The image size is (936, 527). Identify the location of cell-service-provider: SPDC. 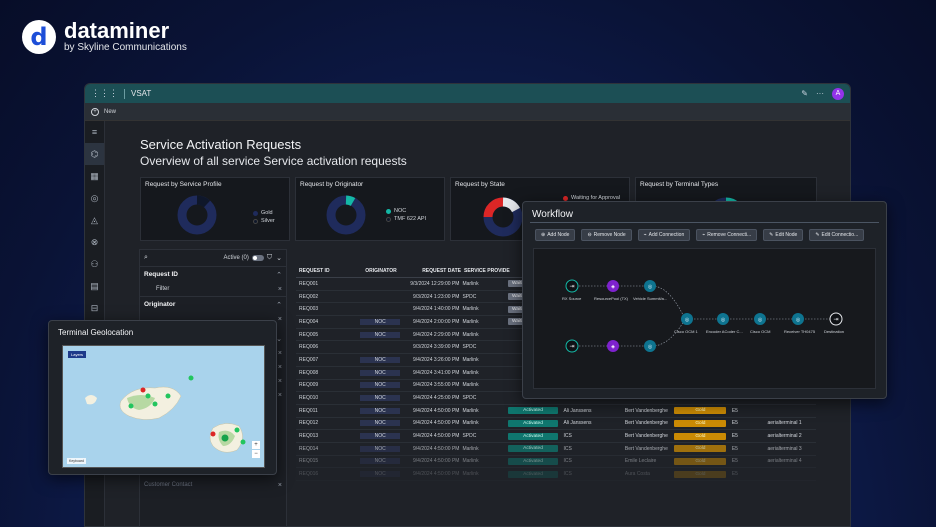
(469, 436).